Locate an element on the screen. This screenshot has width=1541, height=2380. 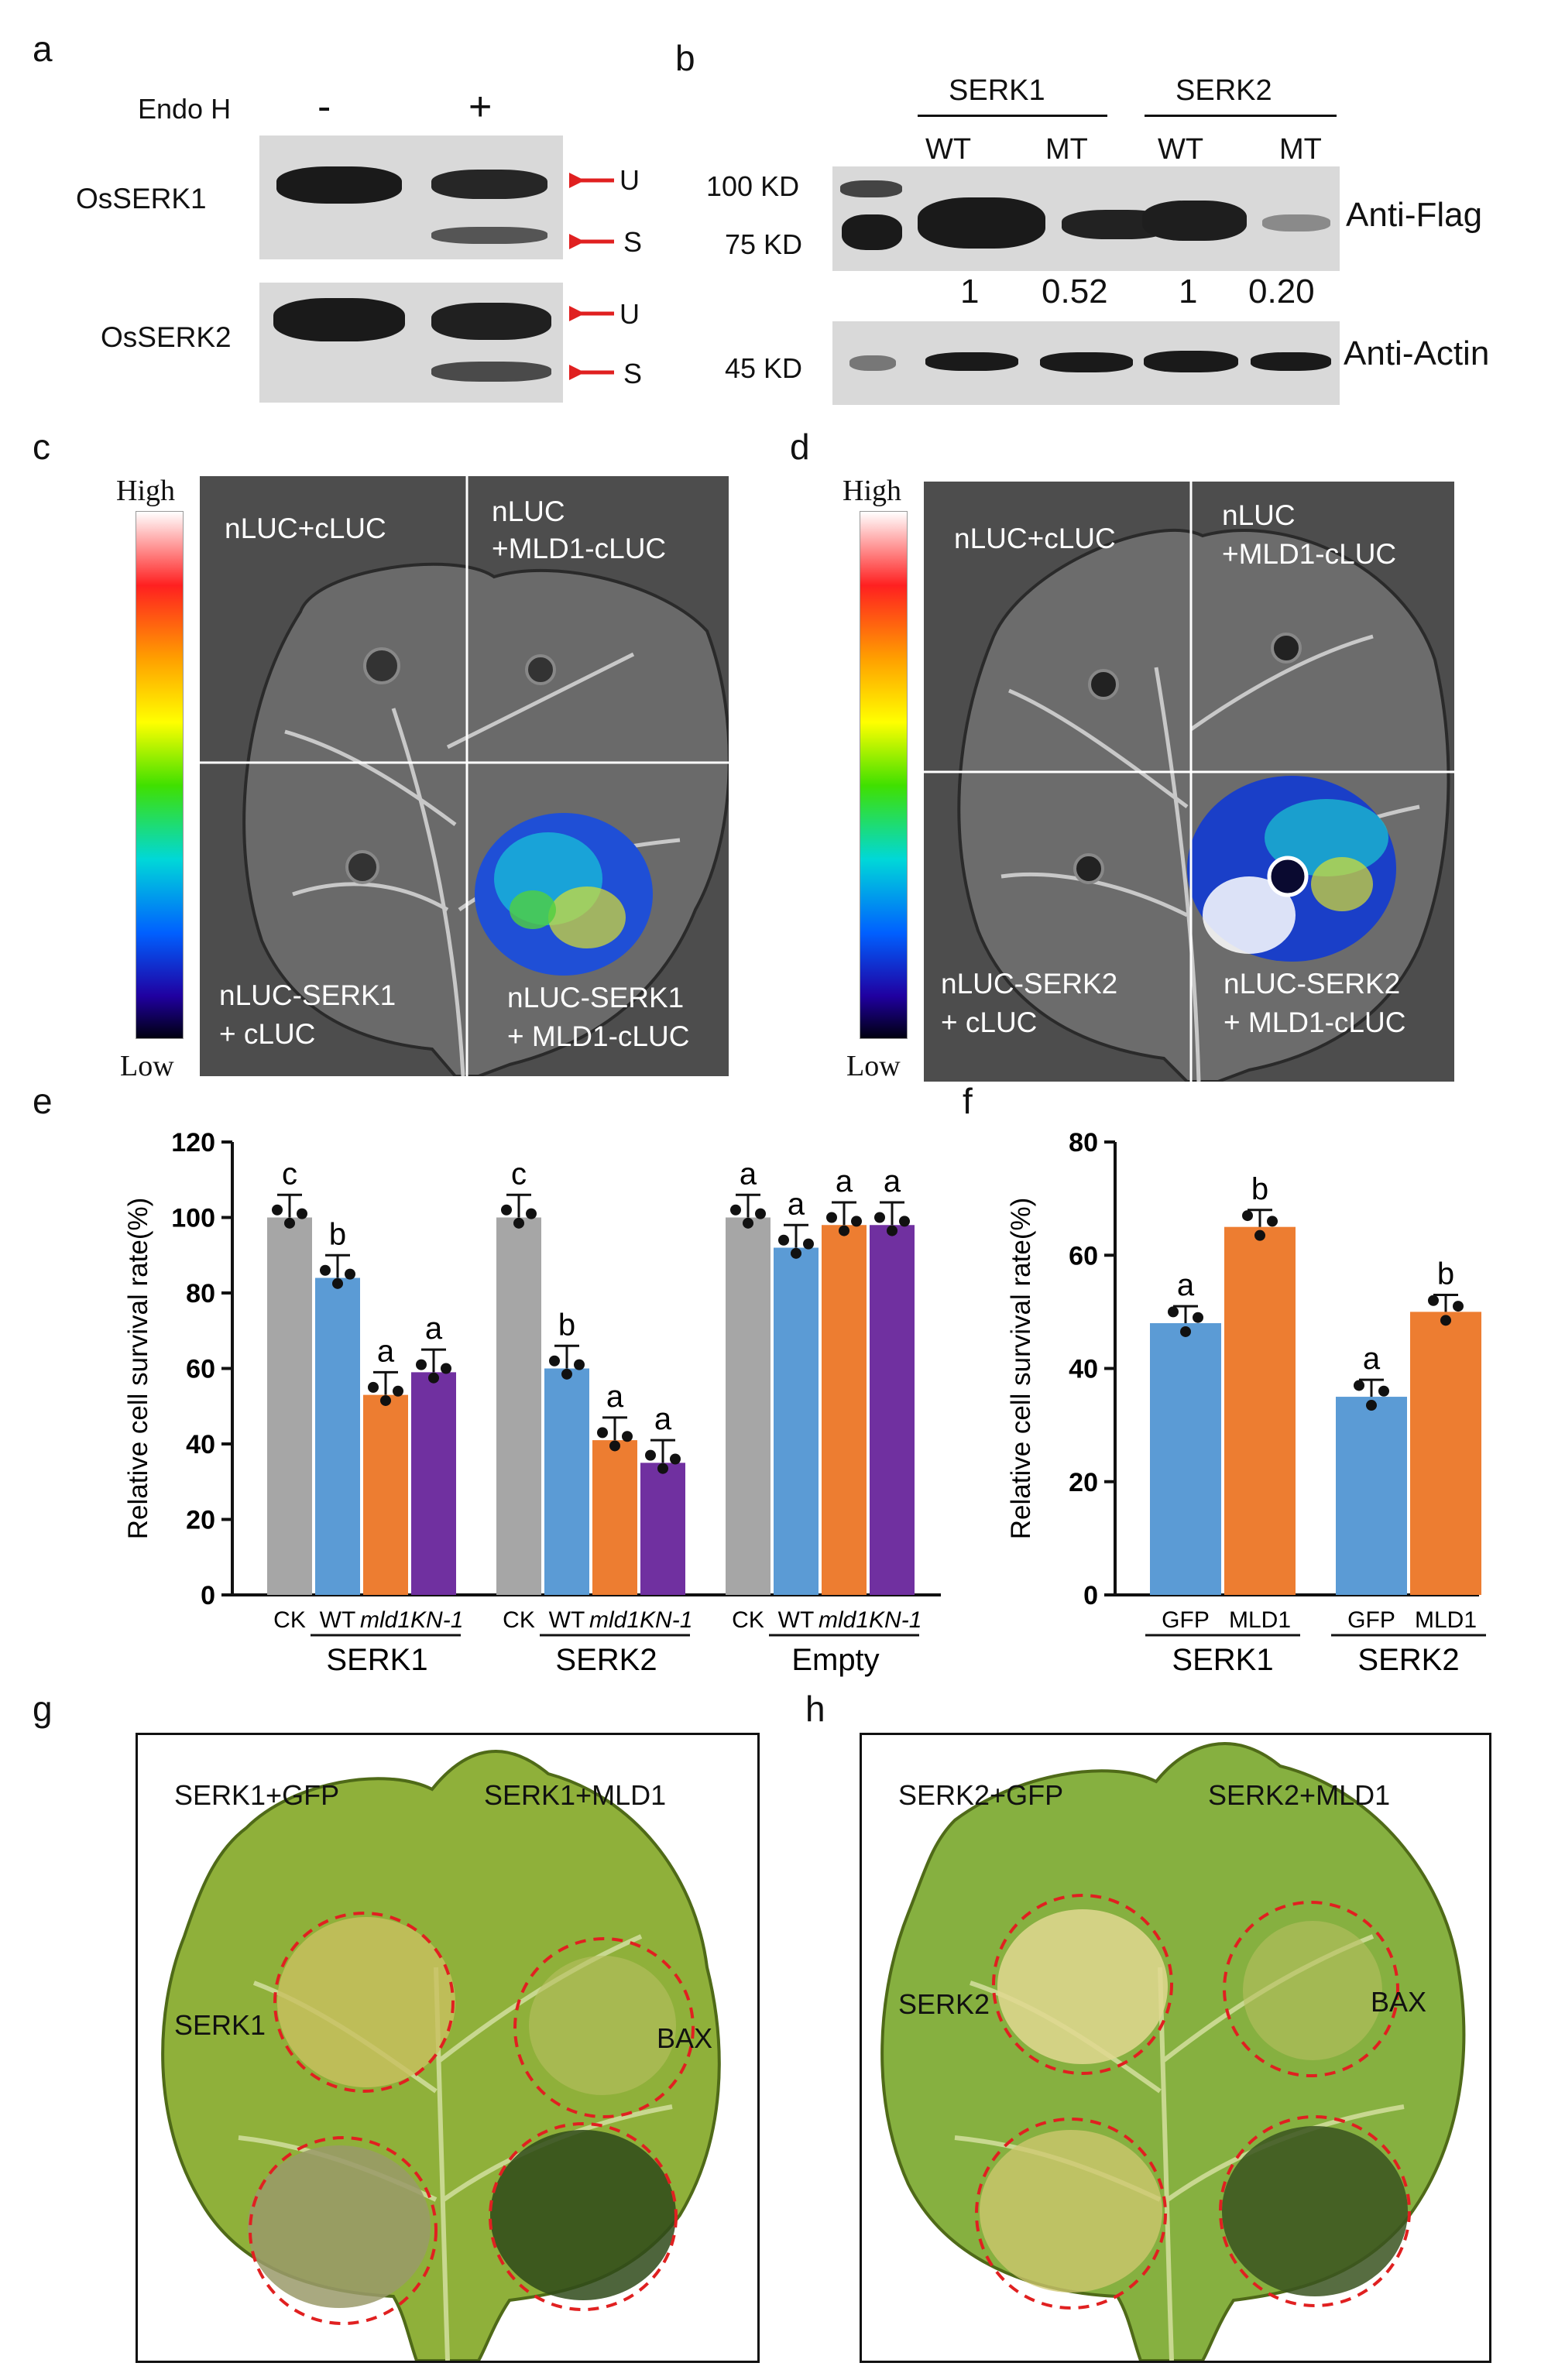
luminescence-scale-bar-c is located at coordinates (160, 775).